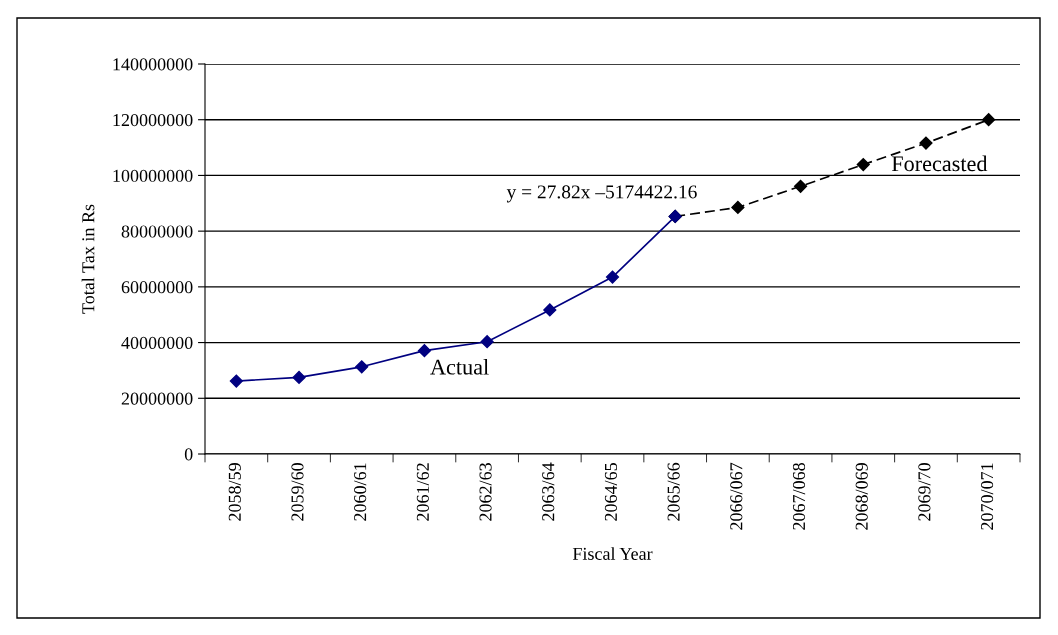 Image resolution: width=1058 pixels, height=635 pixels. What do you see at coordinates (611, 492) in the screenshot?
I see `x-tick-label: 2064/65` at bounding box center [611, 492].